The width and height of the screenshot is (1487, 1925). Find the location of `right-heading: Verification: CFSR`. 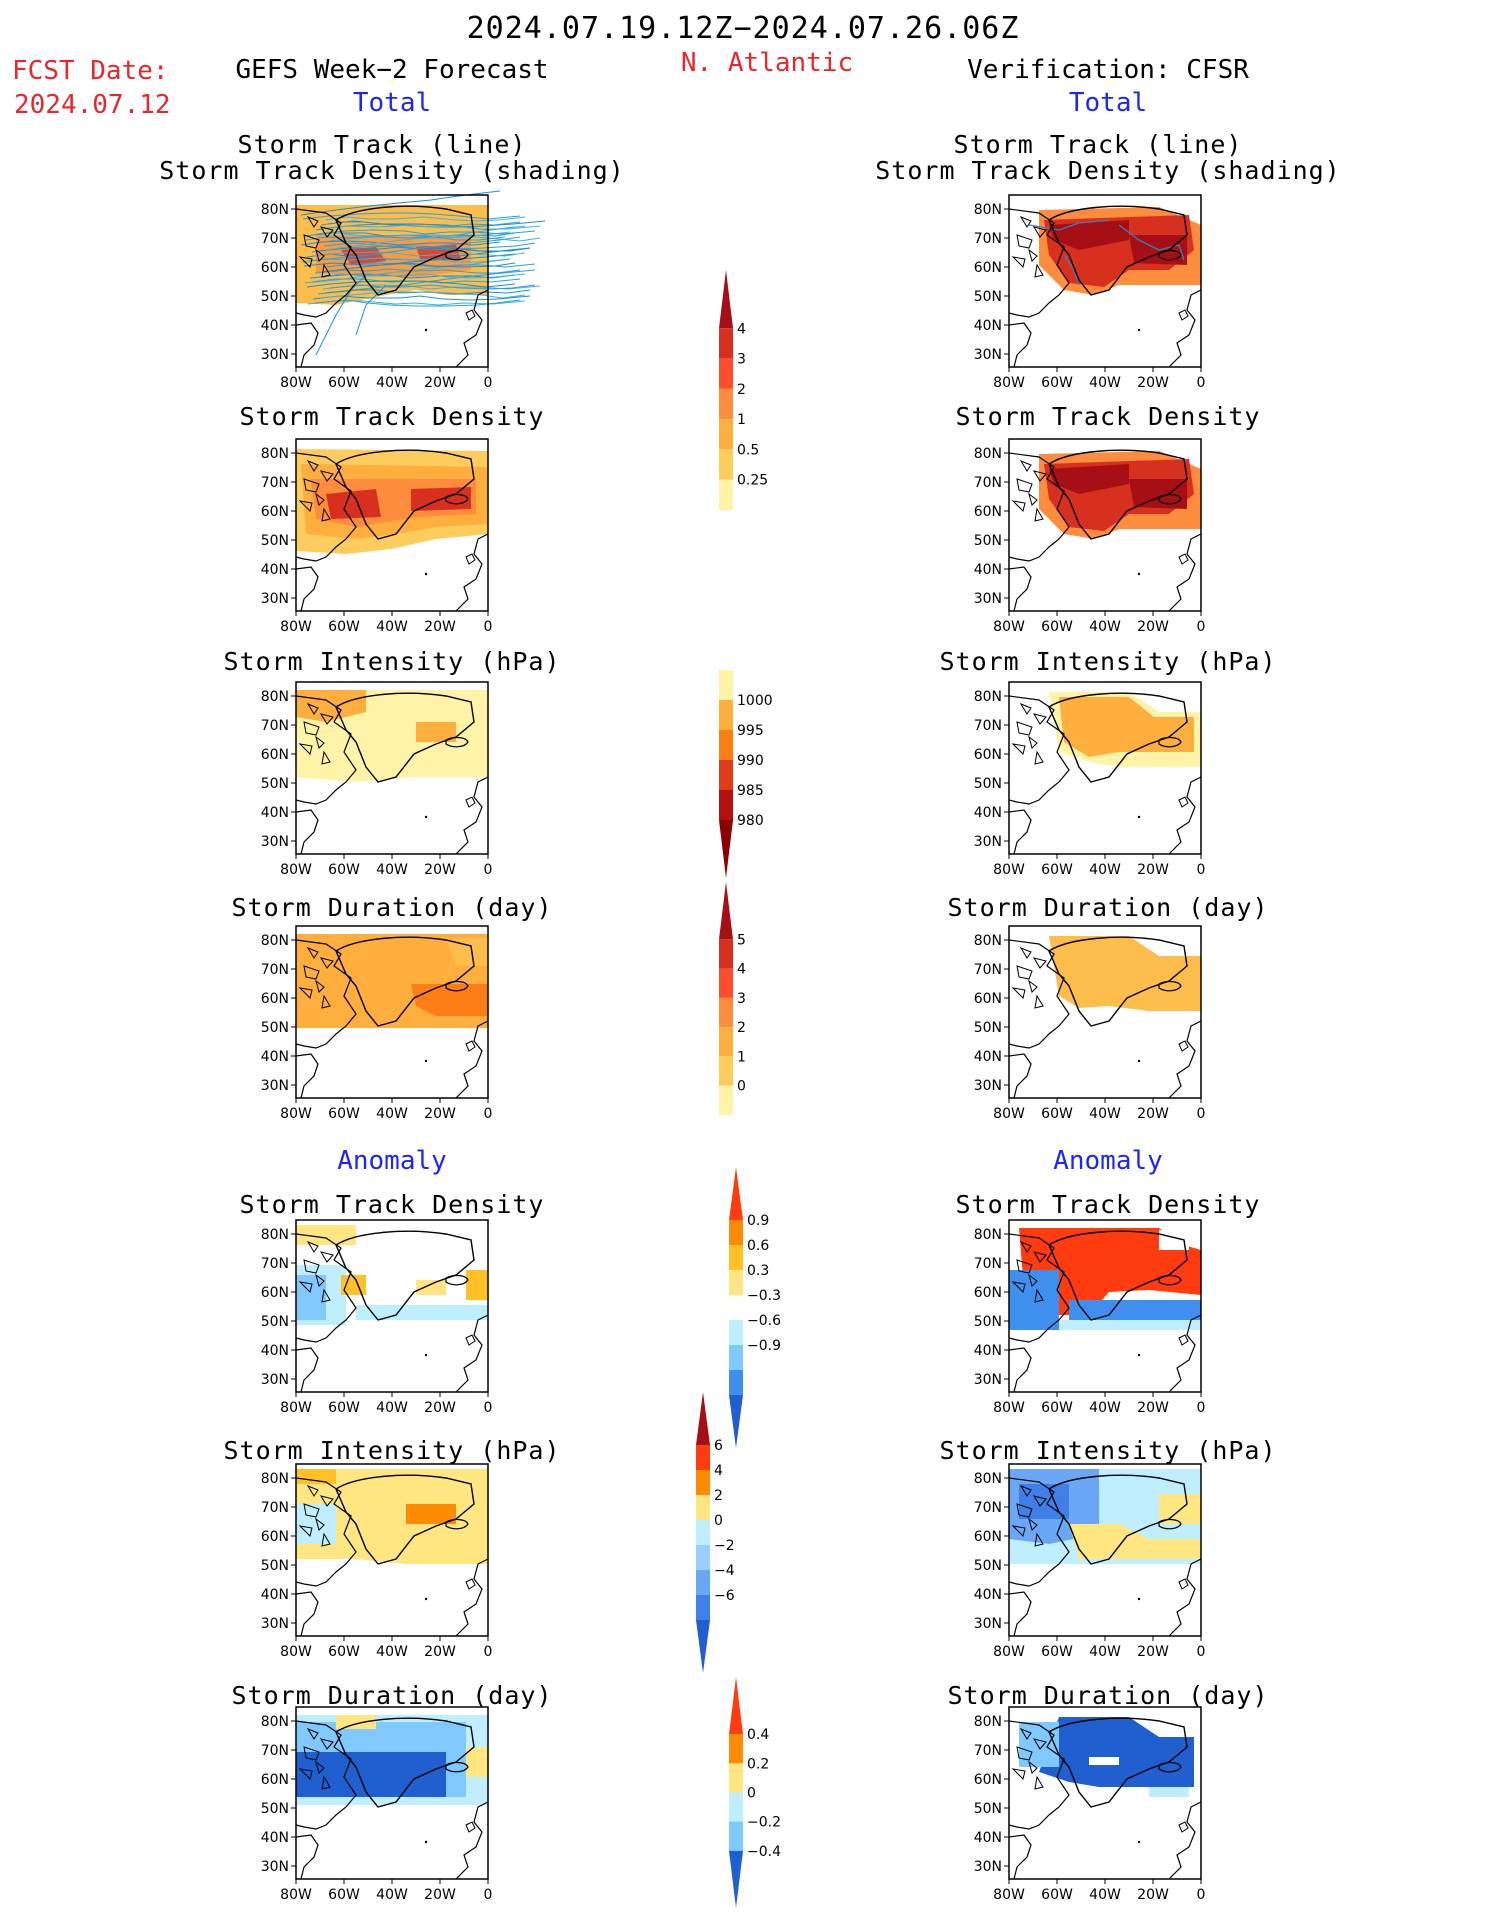

right-heading: Verification: CFSR is located at coordinates (1108, 70).